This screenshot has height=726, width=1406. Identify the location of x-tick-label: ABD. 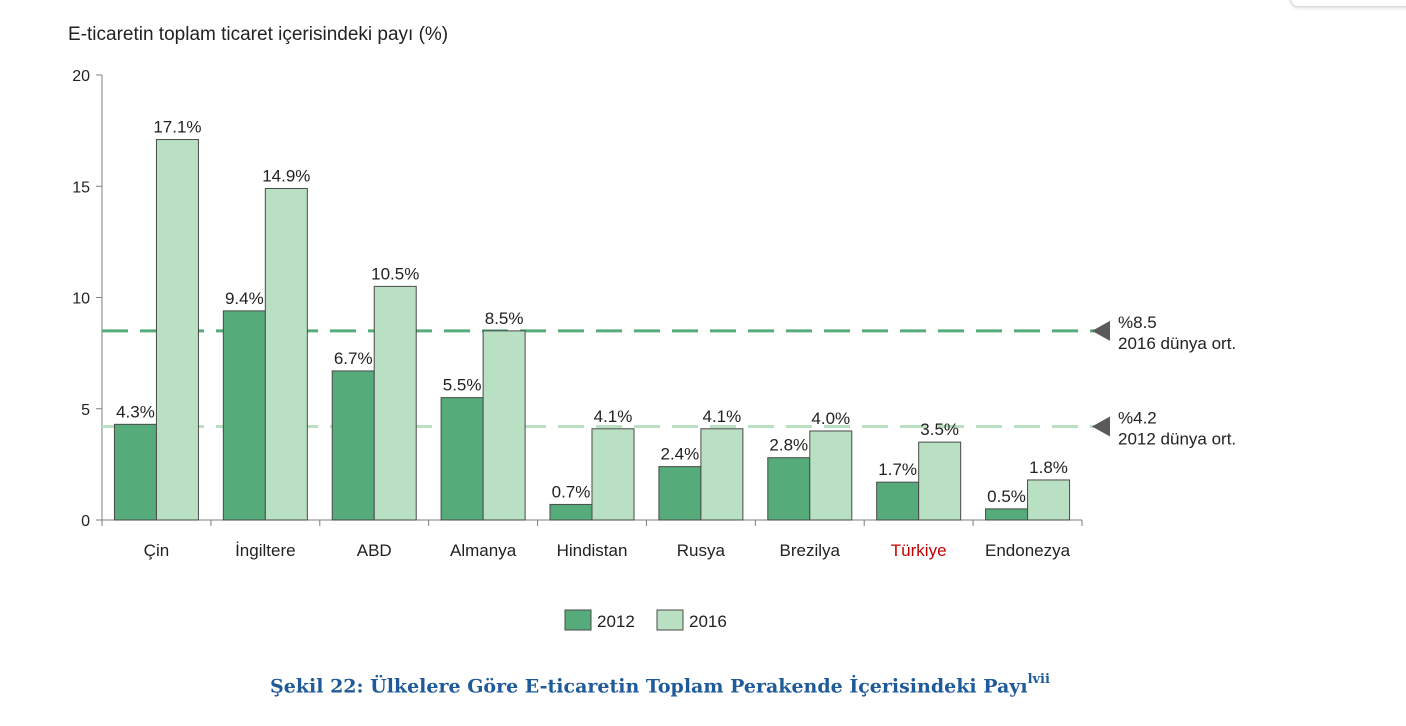
(374, 550).